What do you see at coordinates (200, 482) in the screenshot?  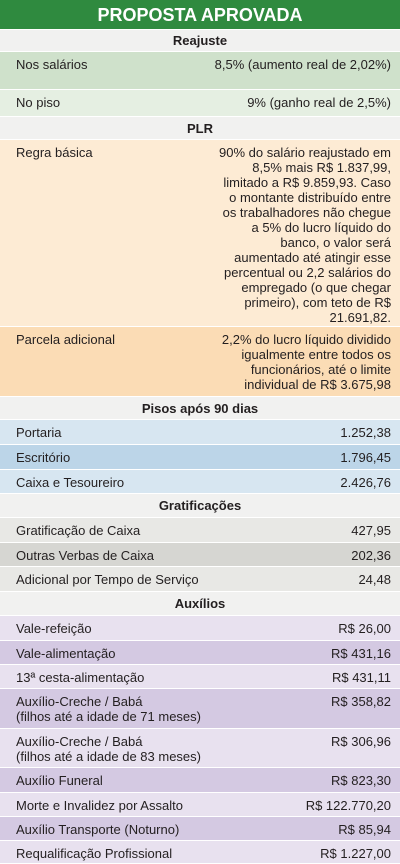 I see `table-row: Caixa e Tesoureiro 2.426,76` at bounding box center [200, 482].